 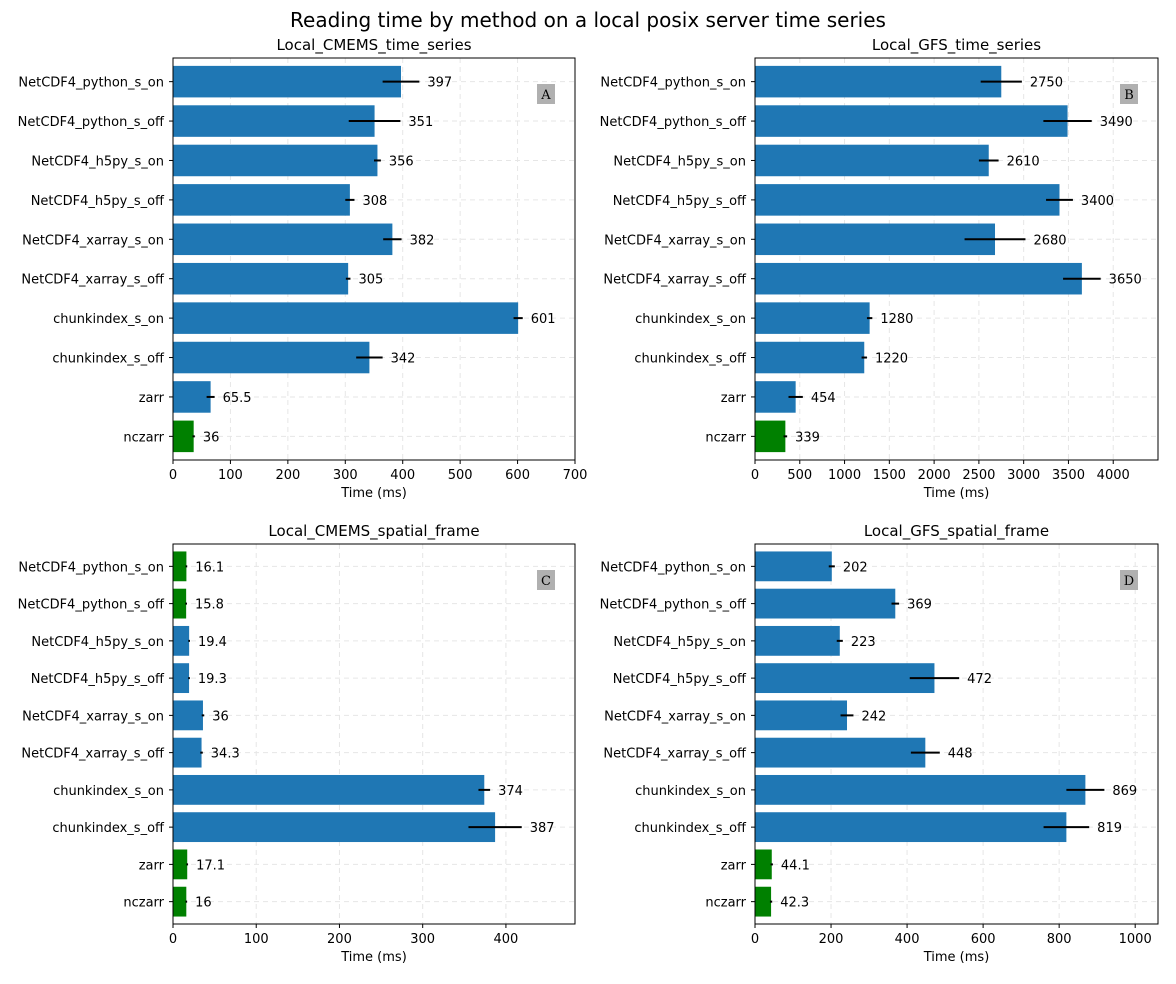 I want to click on value-label-NetCDF4_xarray_s_off: 3650, so click(x=1125, y=280).